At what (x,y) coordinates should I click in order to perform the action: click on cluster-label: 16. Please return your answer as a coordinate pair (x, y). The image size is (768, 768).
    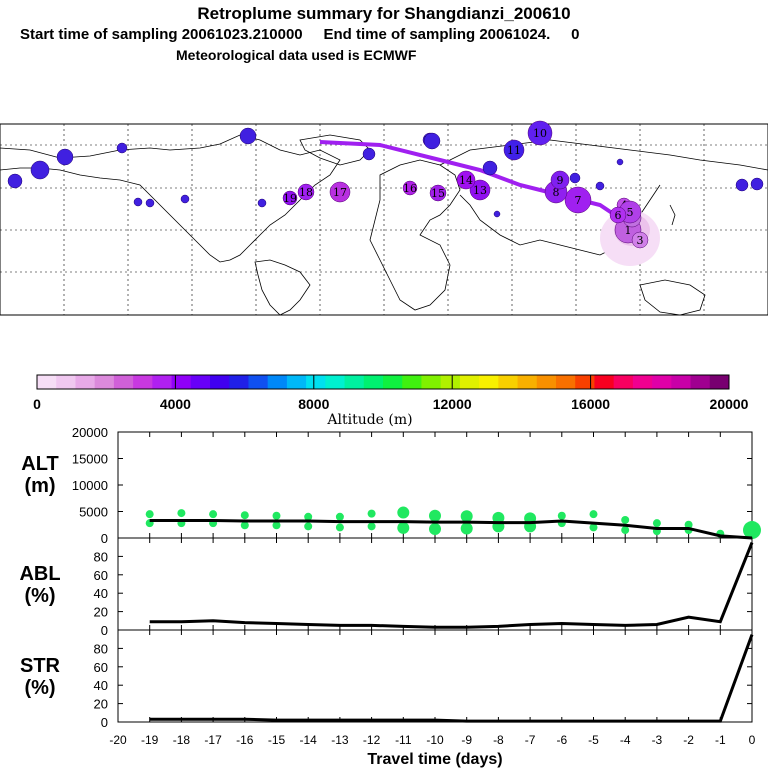
    Looking at the image, I should click on (410, 188).